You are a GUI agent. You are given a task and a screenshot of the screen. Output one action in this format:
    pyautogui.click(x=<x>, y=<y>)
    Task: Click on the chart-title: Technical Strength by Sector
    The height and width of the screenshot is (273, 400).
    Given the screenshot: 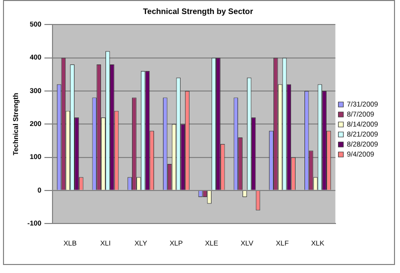 What is the action you would take?
    pyautogui.click(x=198, y=11)
    